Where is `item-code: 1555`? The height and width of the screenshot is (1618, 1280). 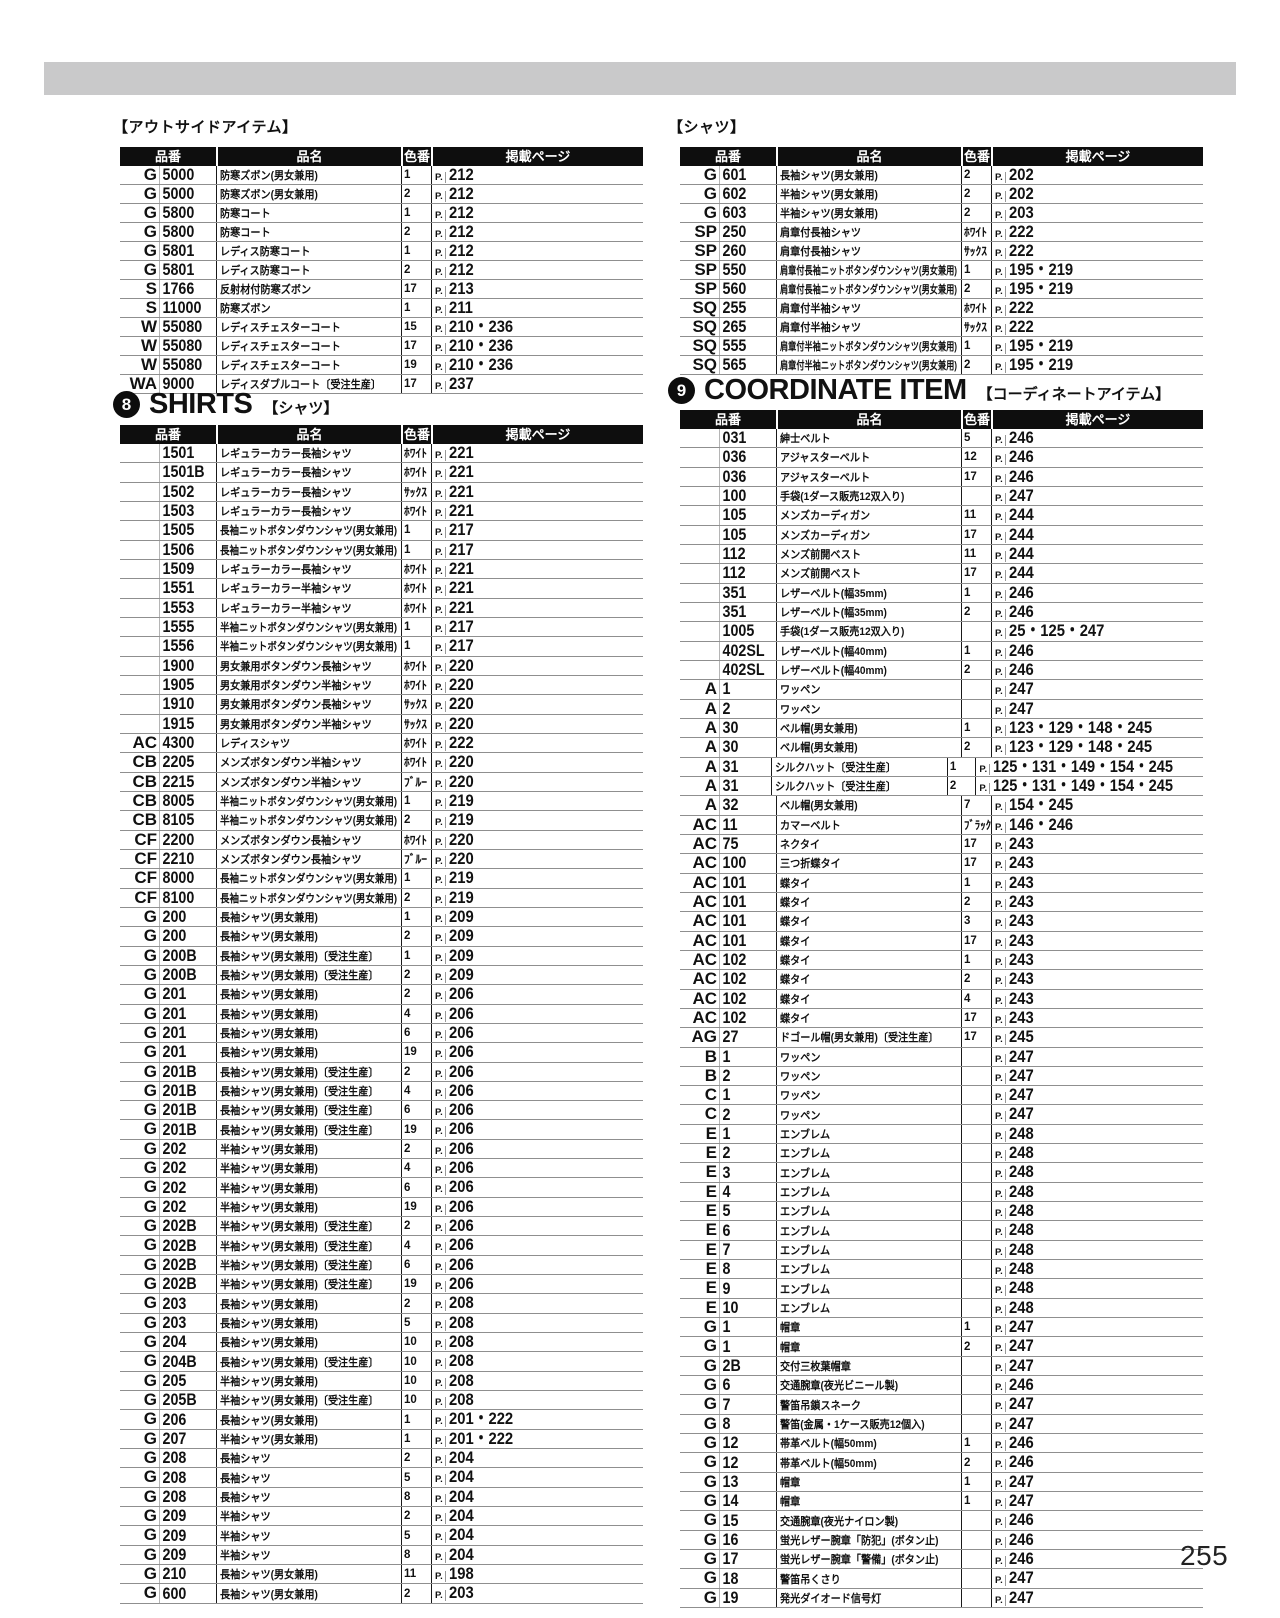
item-code: 1555 is located at coordinates (168, 627).